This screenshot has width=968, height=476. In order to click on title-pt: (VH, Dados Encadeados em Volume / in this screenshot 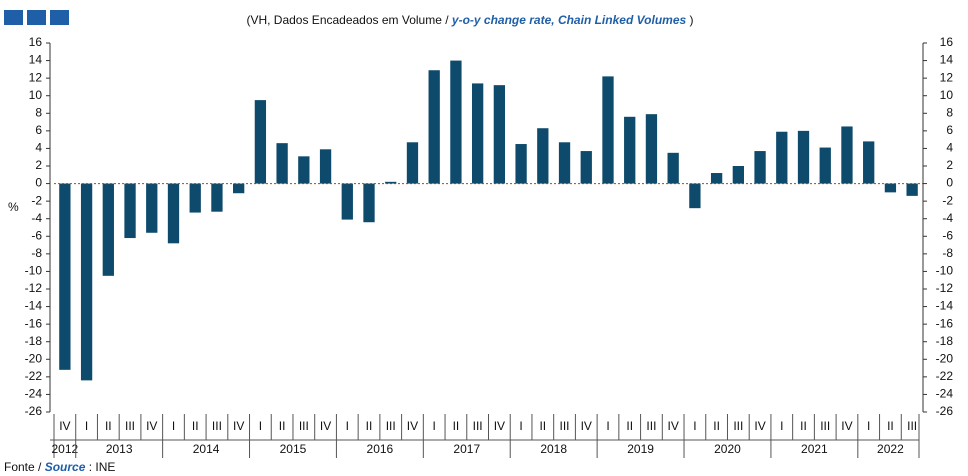, I will do `click(347, 20)`.